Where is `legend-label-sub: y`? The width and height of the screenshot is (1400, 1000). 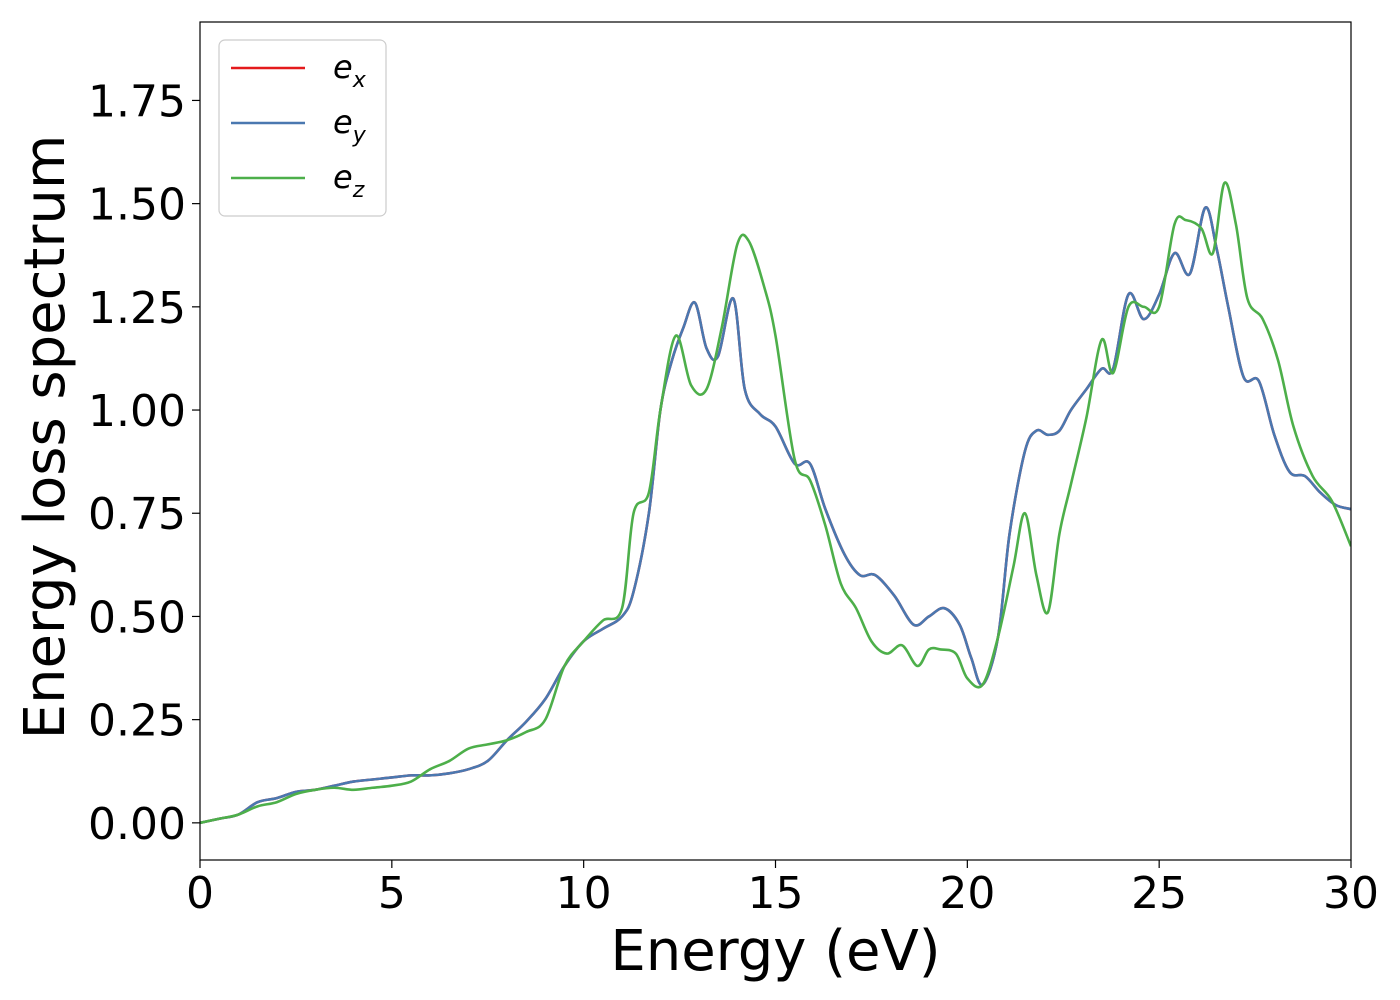 legend-label-sub: y is located at coordinates (359, 135).